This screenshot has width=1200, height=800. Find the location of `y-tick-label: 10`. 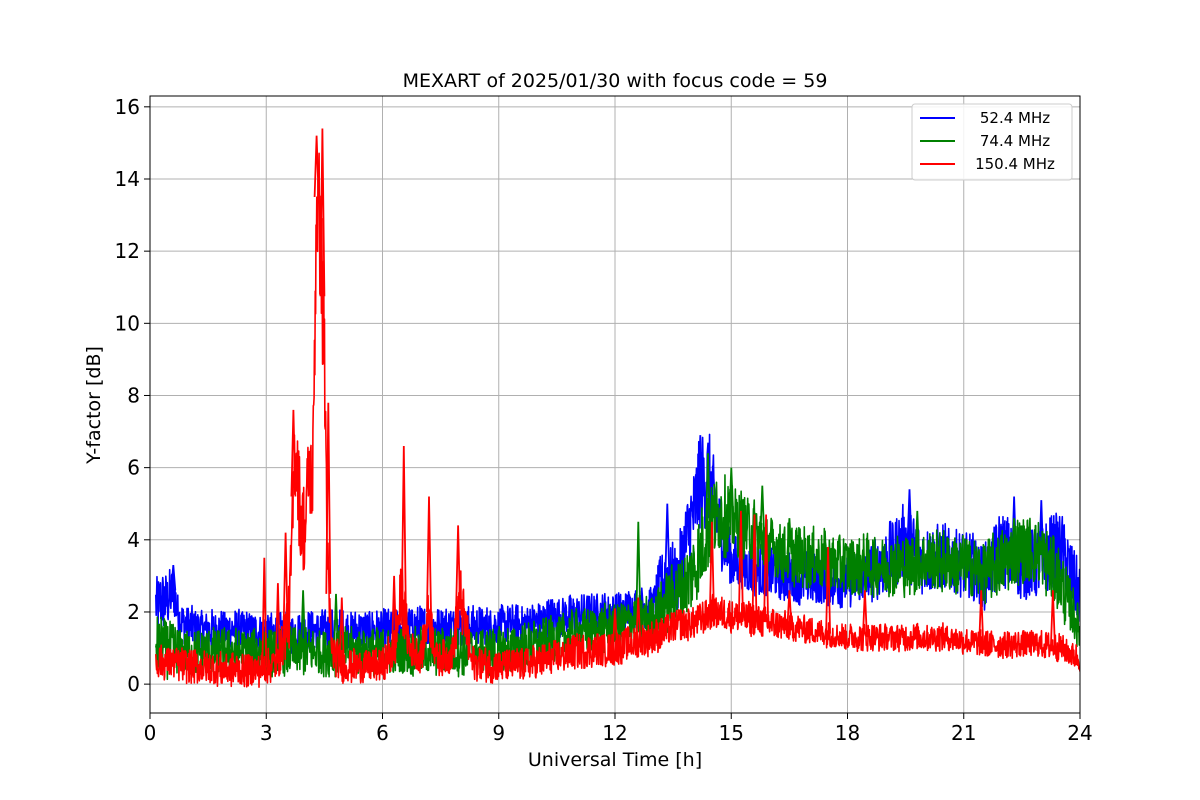

y-tick-label: 10 is located at coordinates (127, 323).